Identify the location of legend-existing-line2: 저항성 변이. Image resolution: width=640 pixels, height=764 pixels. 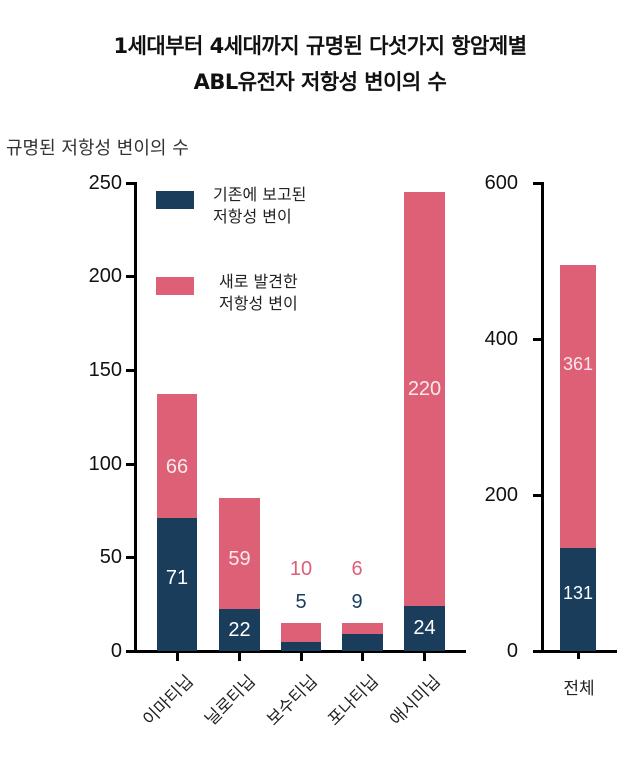
(252, 216).